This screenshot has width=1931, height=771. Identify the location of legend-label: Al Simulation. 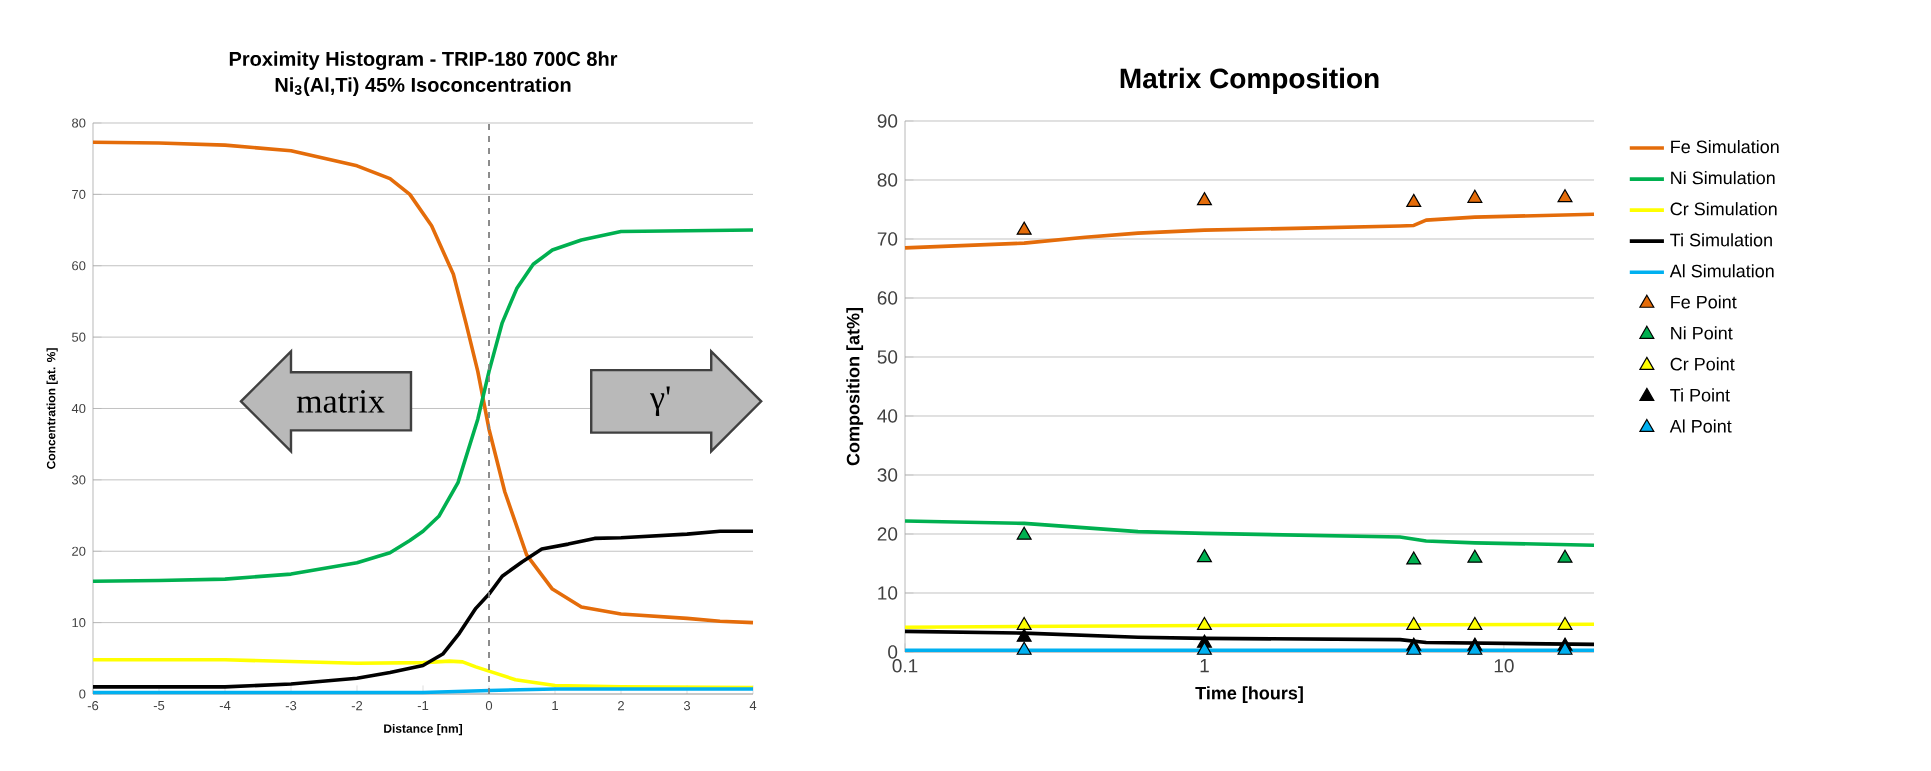
(1721, 271).